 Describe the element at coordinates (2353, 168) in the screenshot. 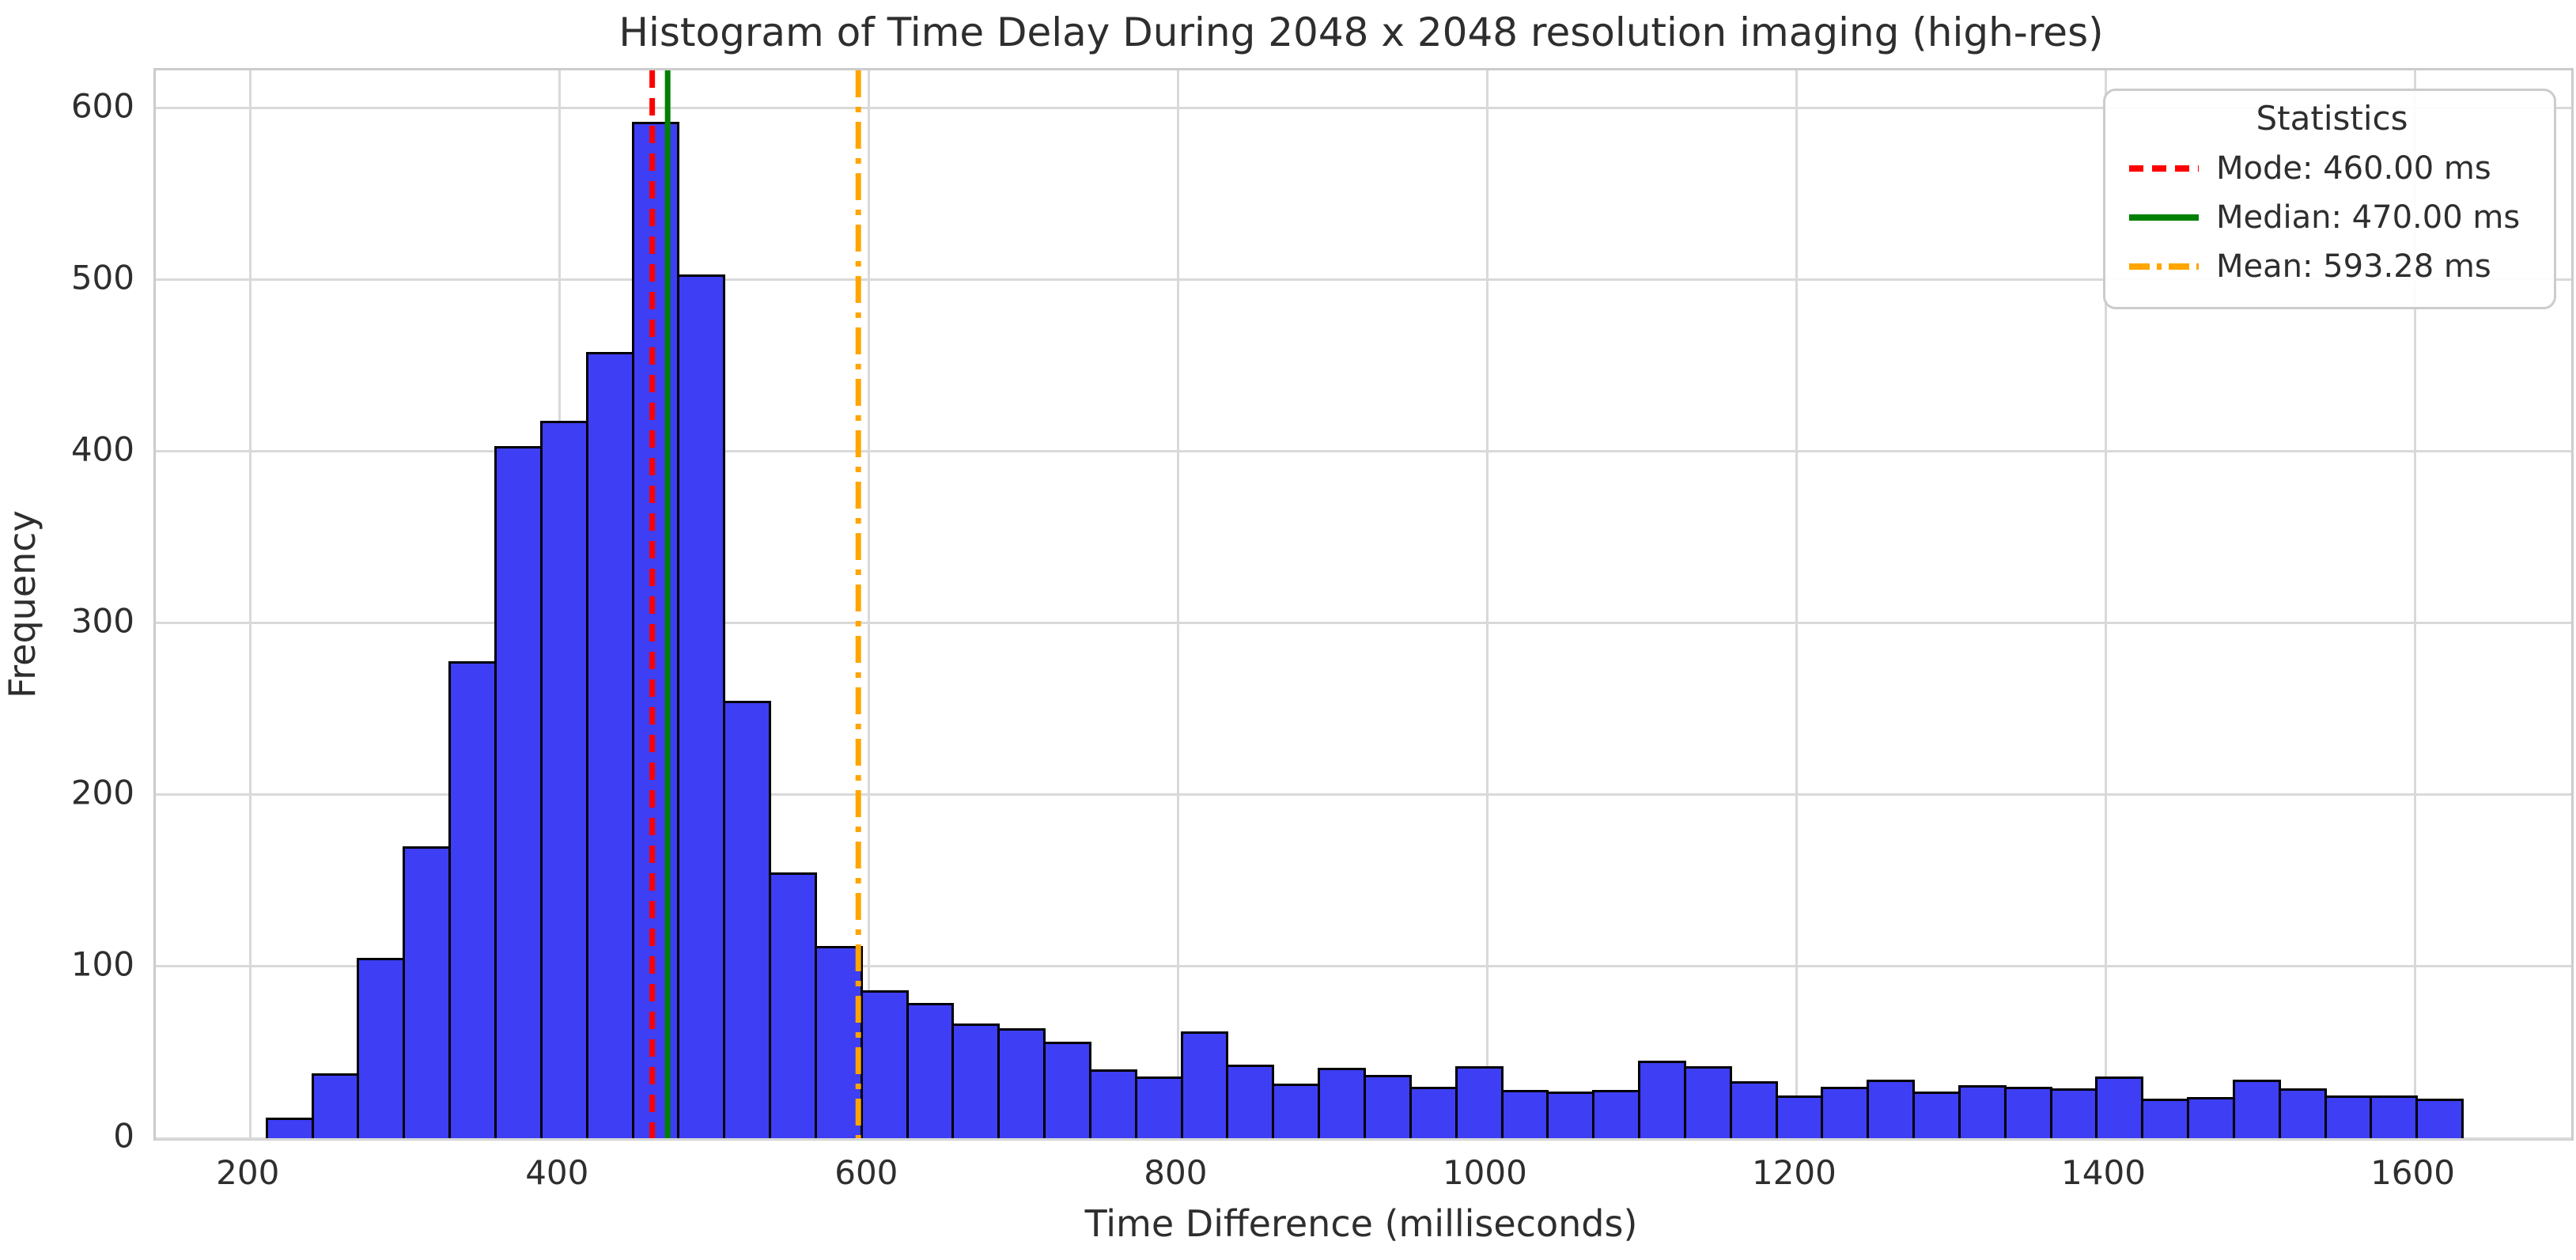

I see `legend-label: Mode: 460.00 ms` at that location.